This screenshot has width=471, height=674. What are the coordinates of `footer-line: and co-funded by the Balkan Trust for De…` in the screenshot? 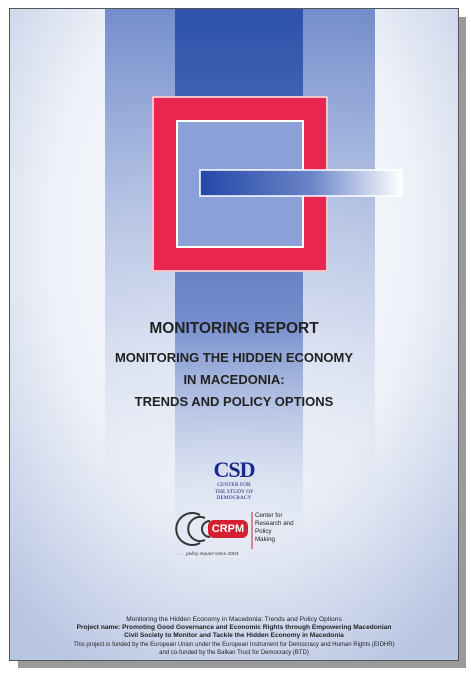 It's located at (234, 653).